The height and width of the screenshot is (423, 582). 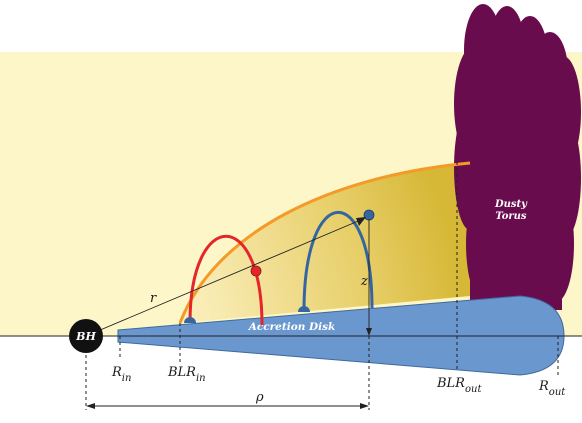 What do you see at coordinates (364, 406) in the screenshot?
I see `rho-arrowhead-right` at bounding box center [364, 406].